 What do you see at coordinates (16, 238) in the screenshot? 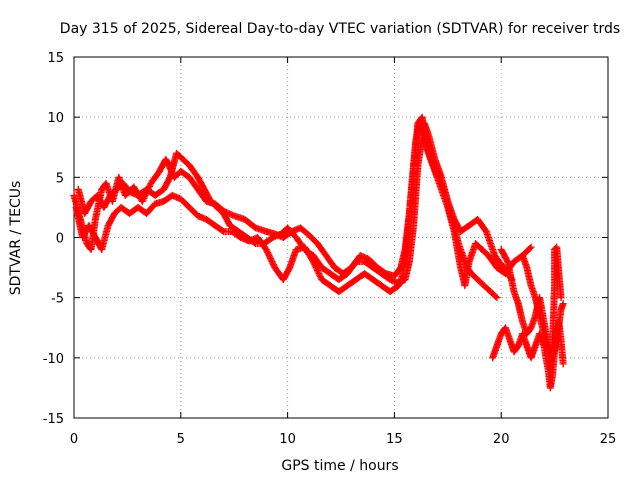
I see `y-axis-title: SDTVAR / TECUs` at bounding box center [16, 238].